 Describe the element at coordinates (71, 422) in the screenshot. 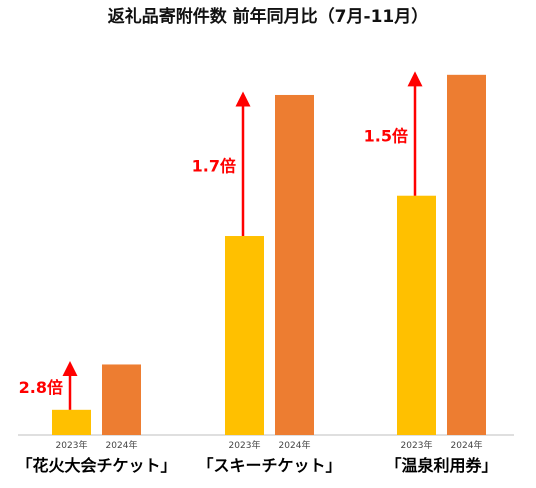

I see `bar-1-2023年` at that location.